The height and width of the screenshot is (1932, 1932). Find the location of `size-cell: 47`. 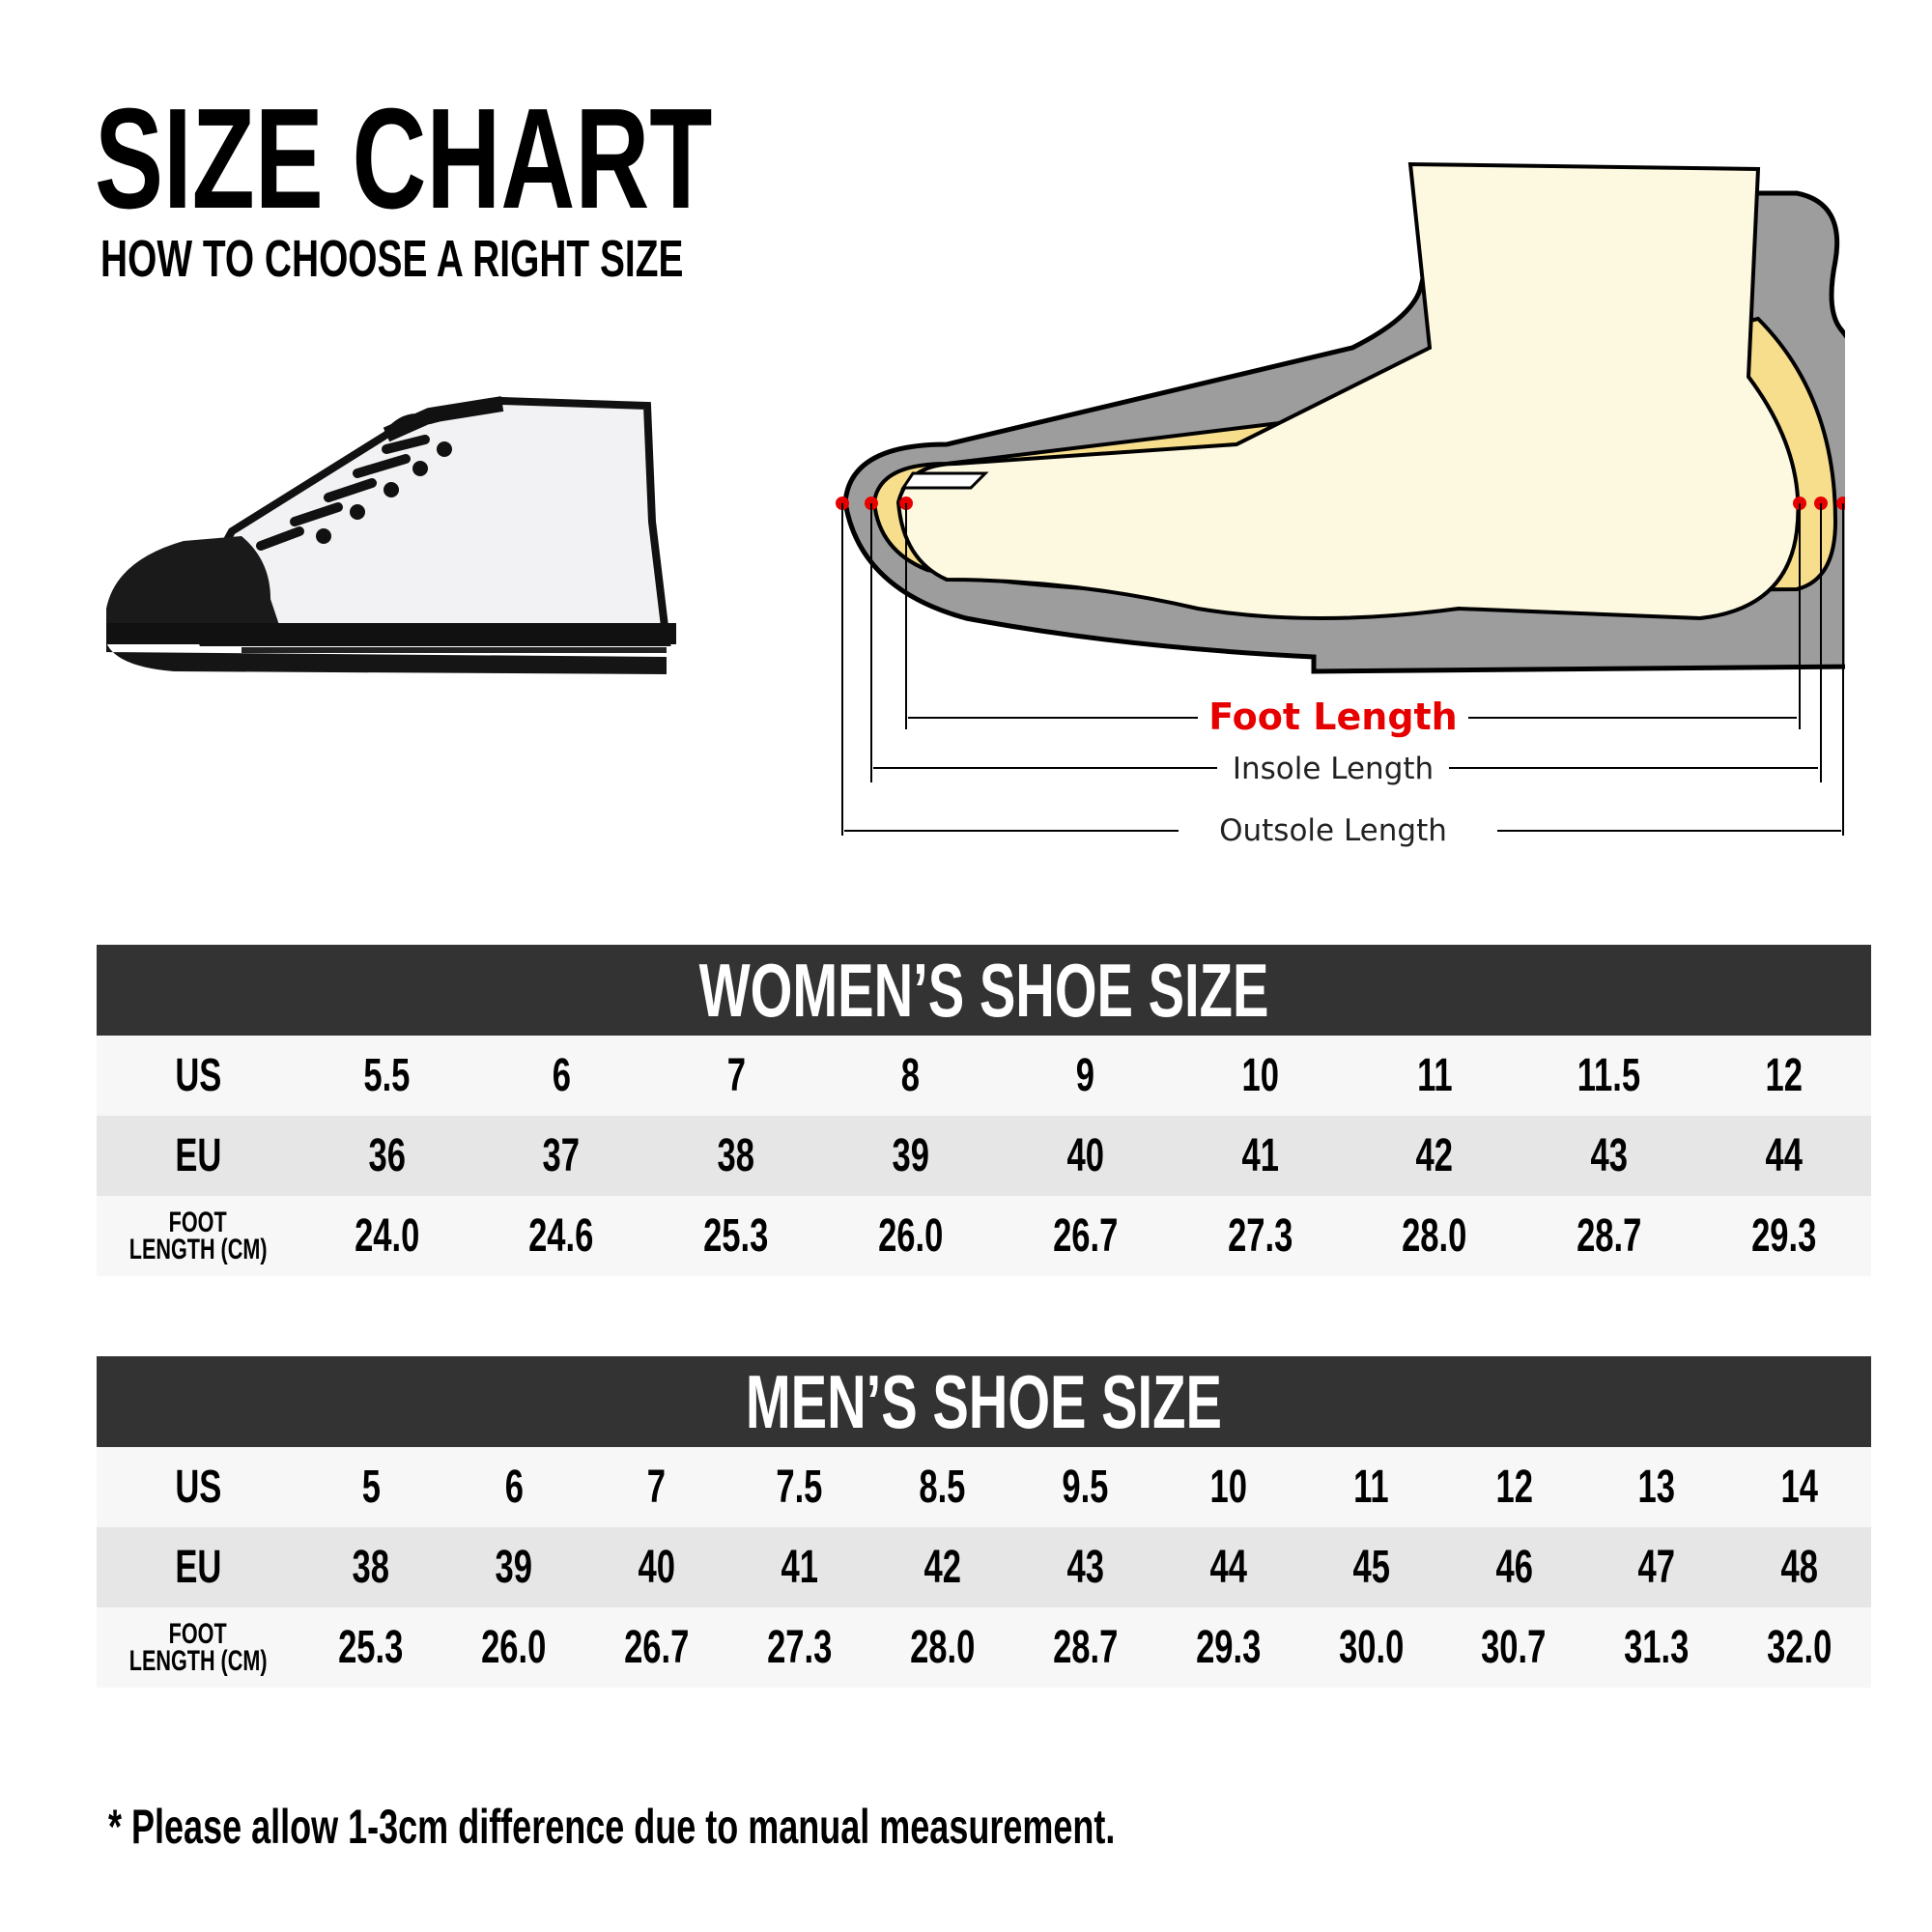

size-cell: 47 is located at coordinates (1656, 1567).